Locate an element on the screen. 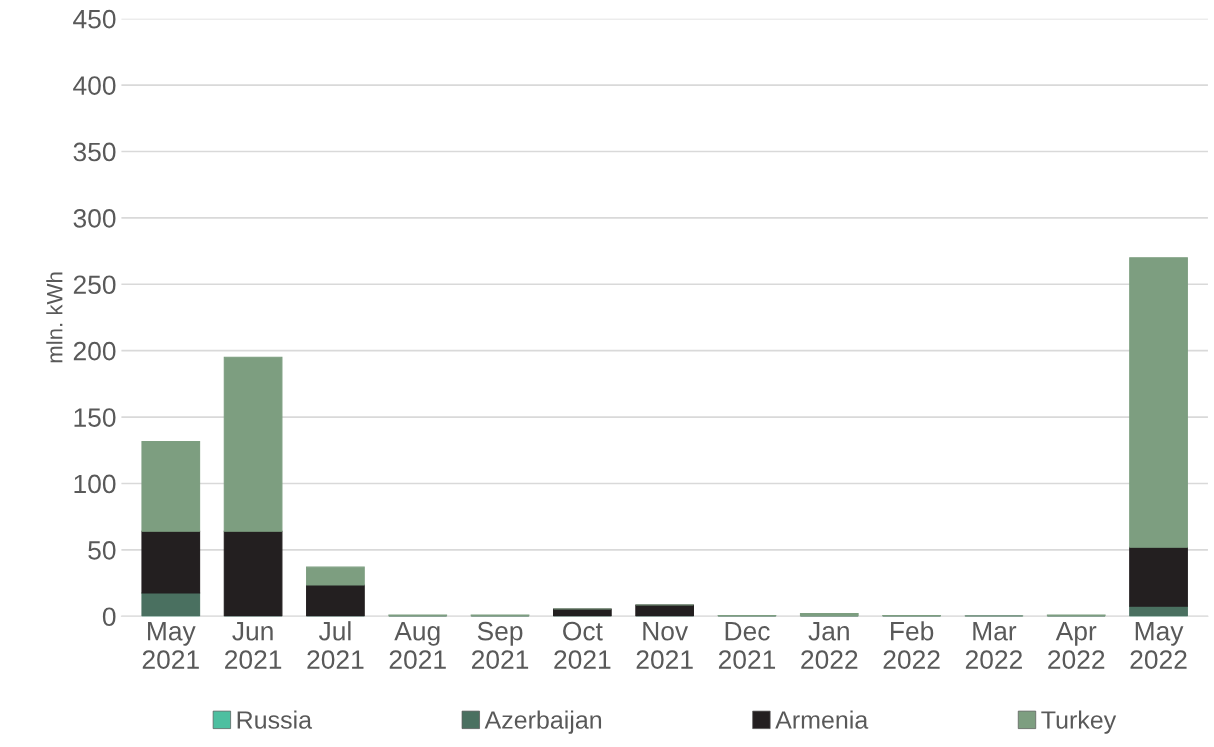 This screenshot has height=747, width=1214. y-axis-title: mln. kWh is located at coordinates (54, 317).